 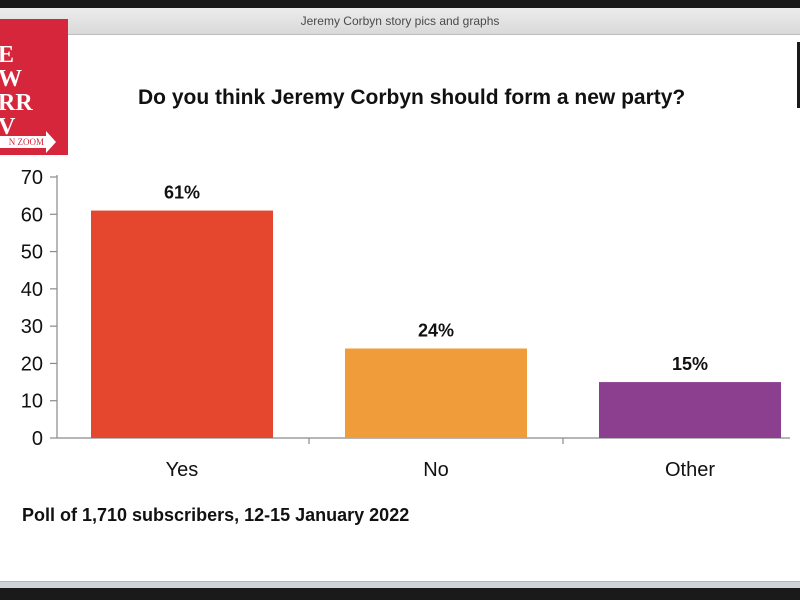 I want to click on logo-line-2: W, so click(x=11, y=79).